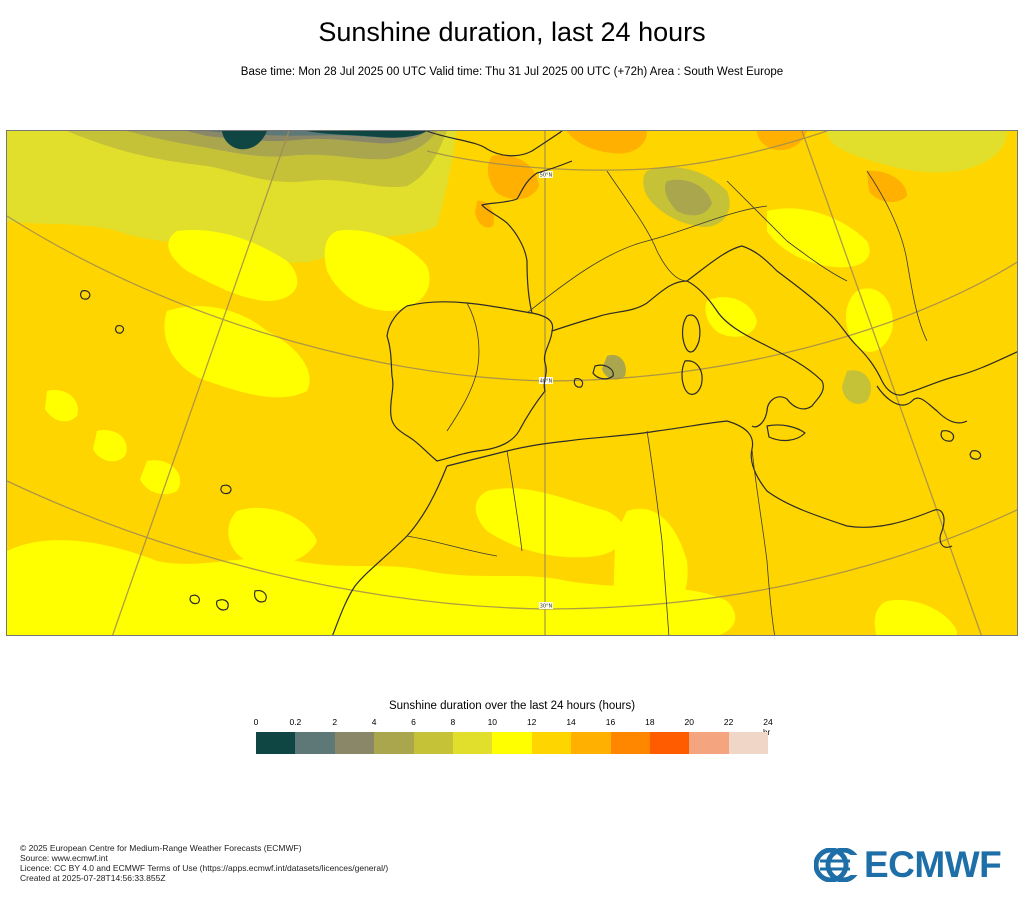 The width and height of the screenshot is (1024, 922). I want to click on legend-tick-5: 8, so click(453, 722).